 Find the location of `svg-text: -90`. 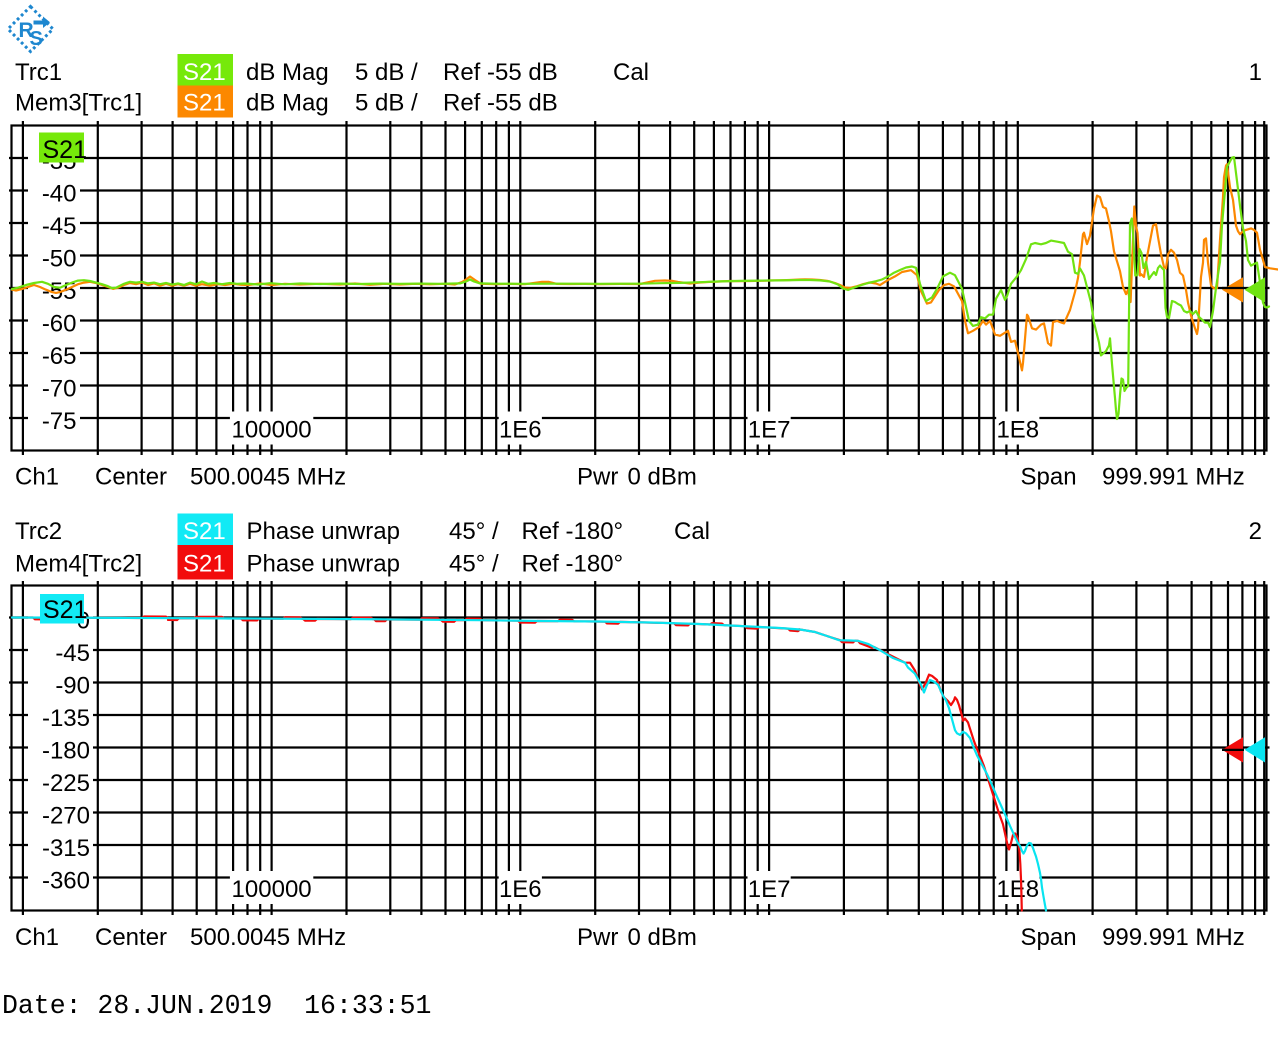

svg-text: -90 is located at coordinates (72, 686).